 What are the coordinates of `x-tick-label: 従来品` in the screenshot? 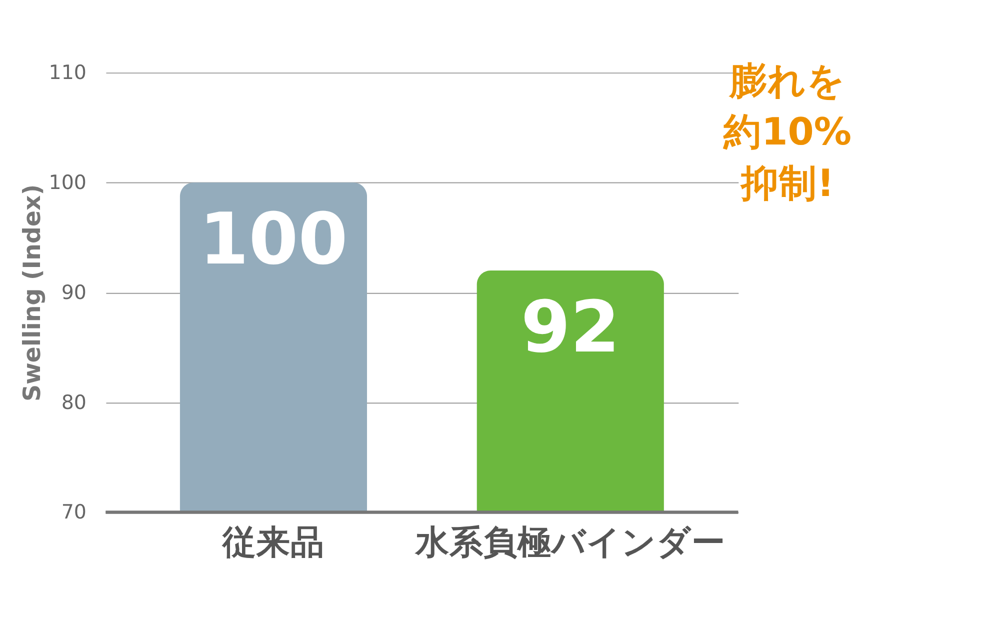 It's located at (272, 542).